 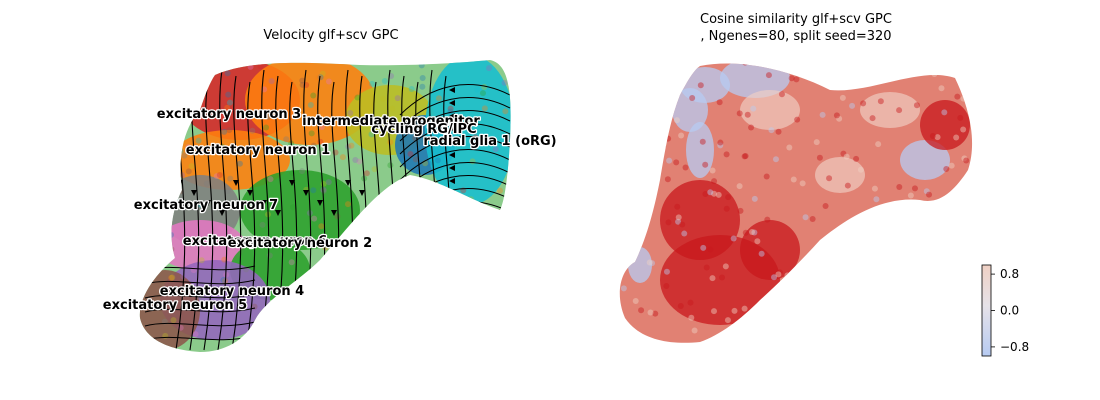 I want to click on cluster-label-radial-glia-1-org: radial glia 1 (oRG), so click(x=489, y=141).